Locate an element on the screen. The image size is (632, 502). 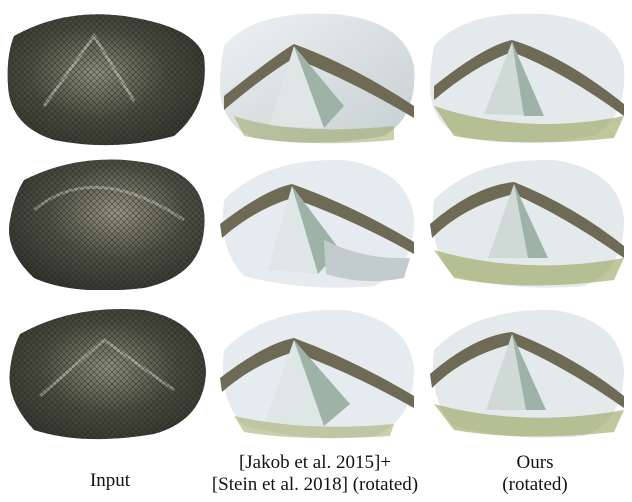
caption-ours-line-2: (rotated) is located at coordinates (535, 484).